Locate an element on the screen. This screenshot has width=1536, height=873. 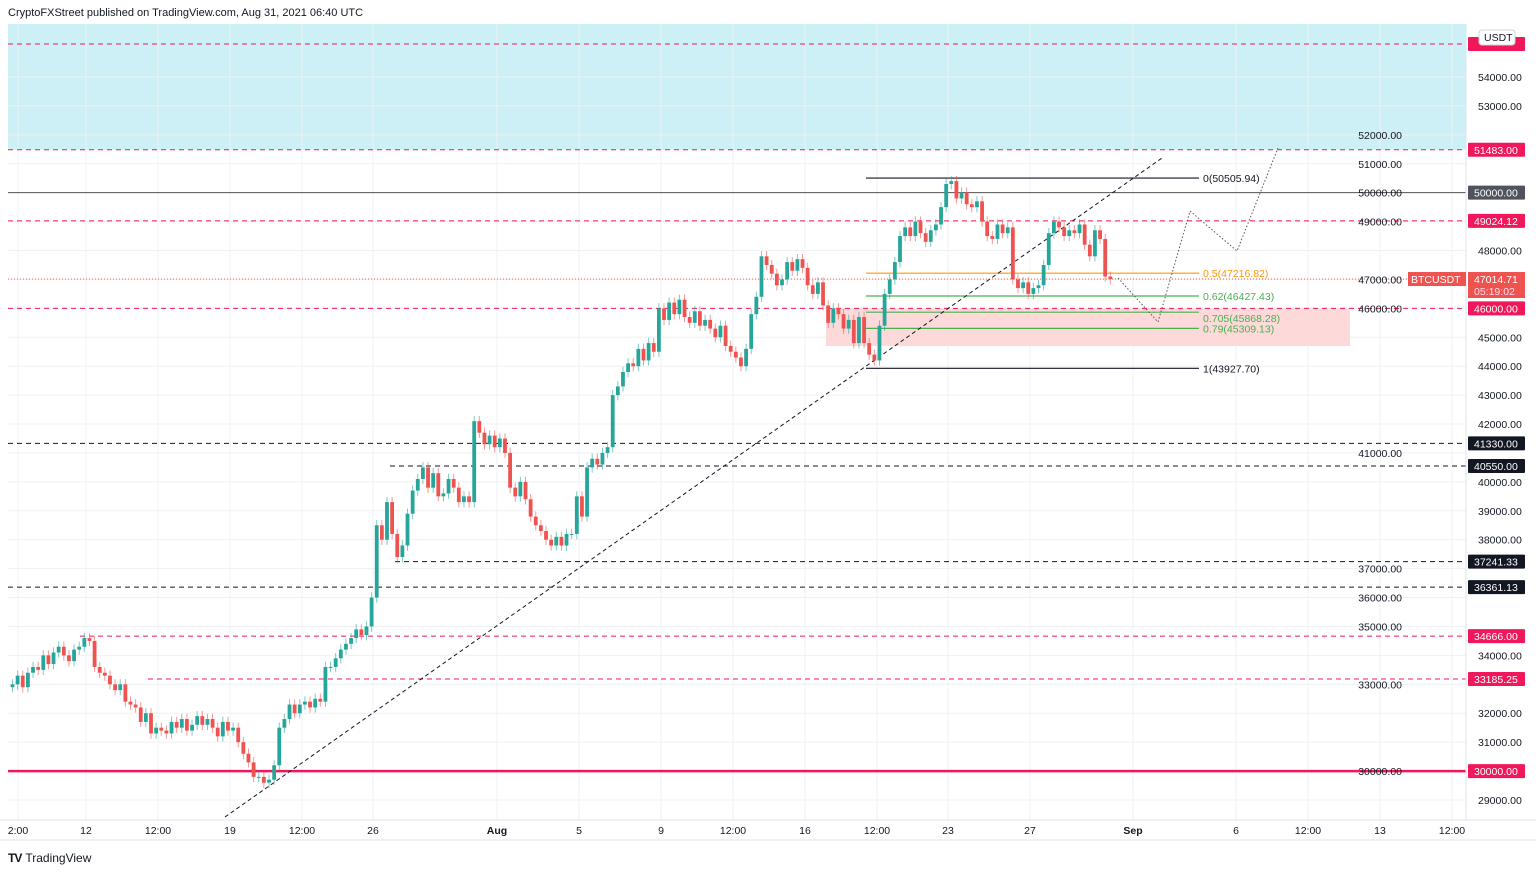
level-51483.00-badge-label: 51483.00 is located at coordinates (1496, 151).